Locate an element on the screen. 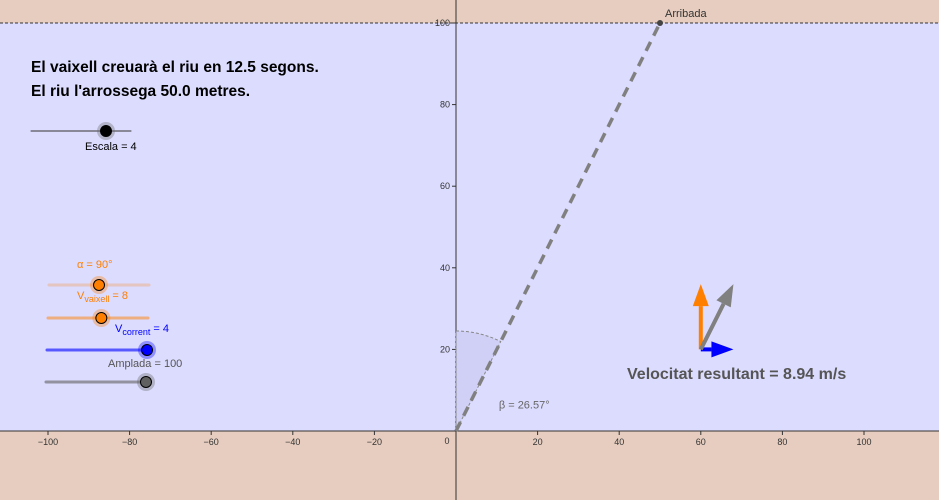 The height and width of the screenshot is (500, 939). x-tick-label: −20 is located at coordinates (374, 442).